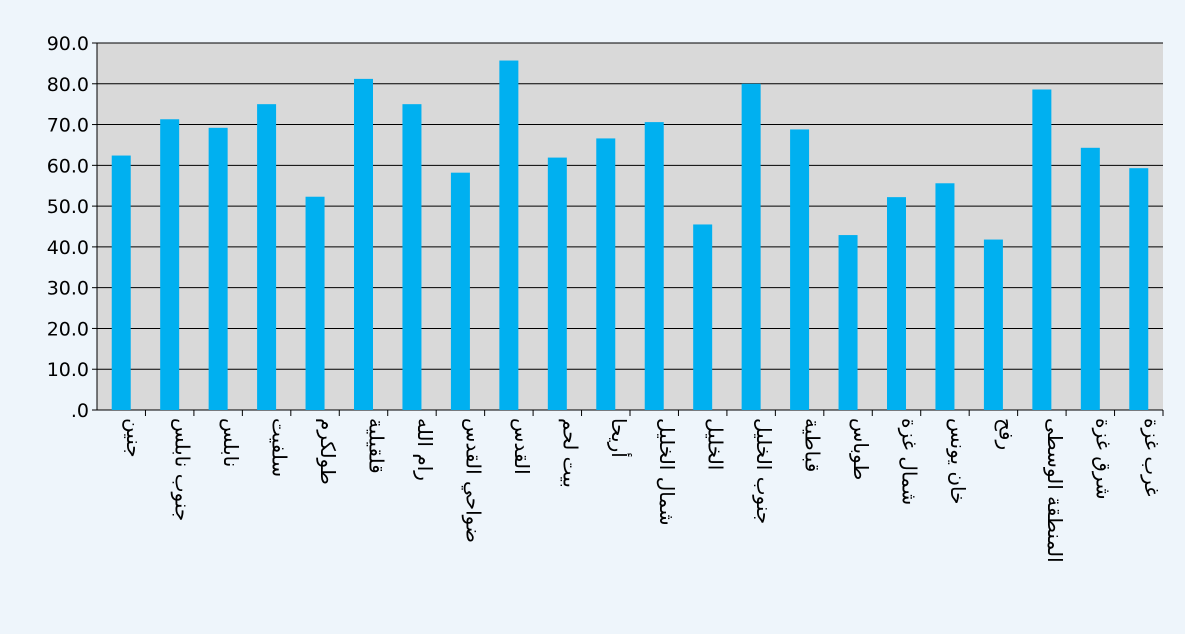 The image size is (1185, 634). What do you see at coordinates (328, 451) in the screenshot?
I see `x-category-label: طولكرم` at bounding box center [328, 451].